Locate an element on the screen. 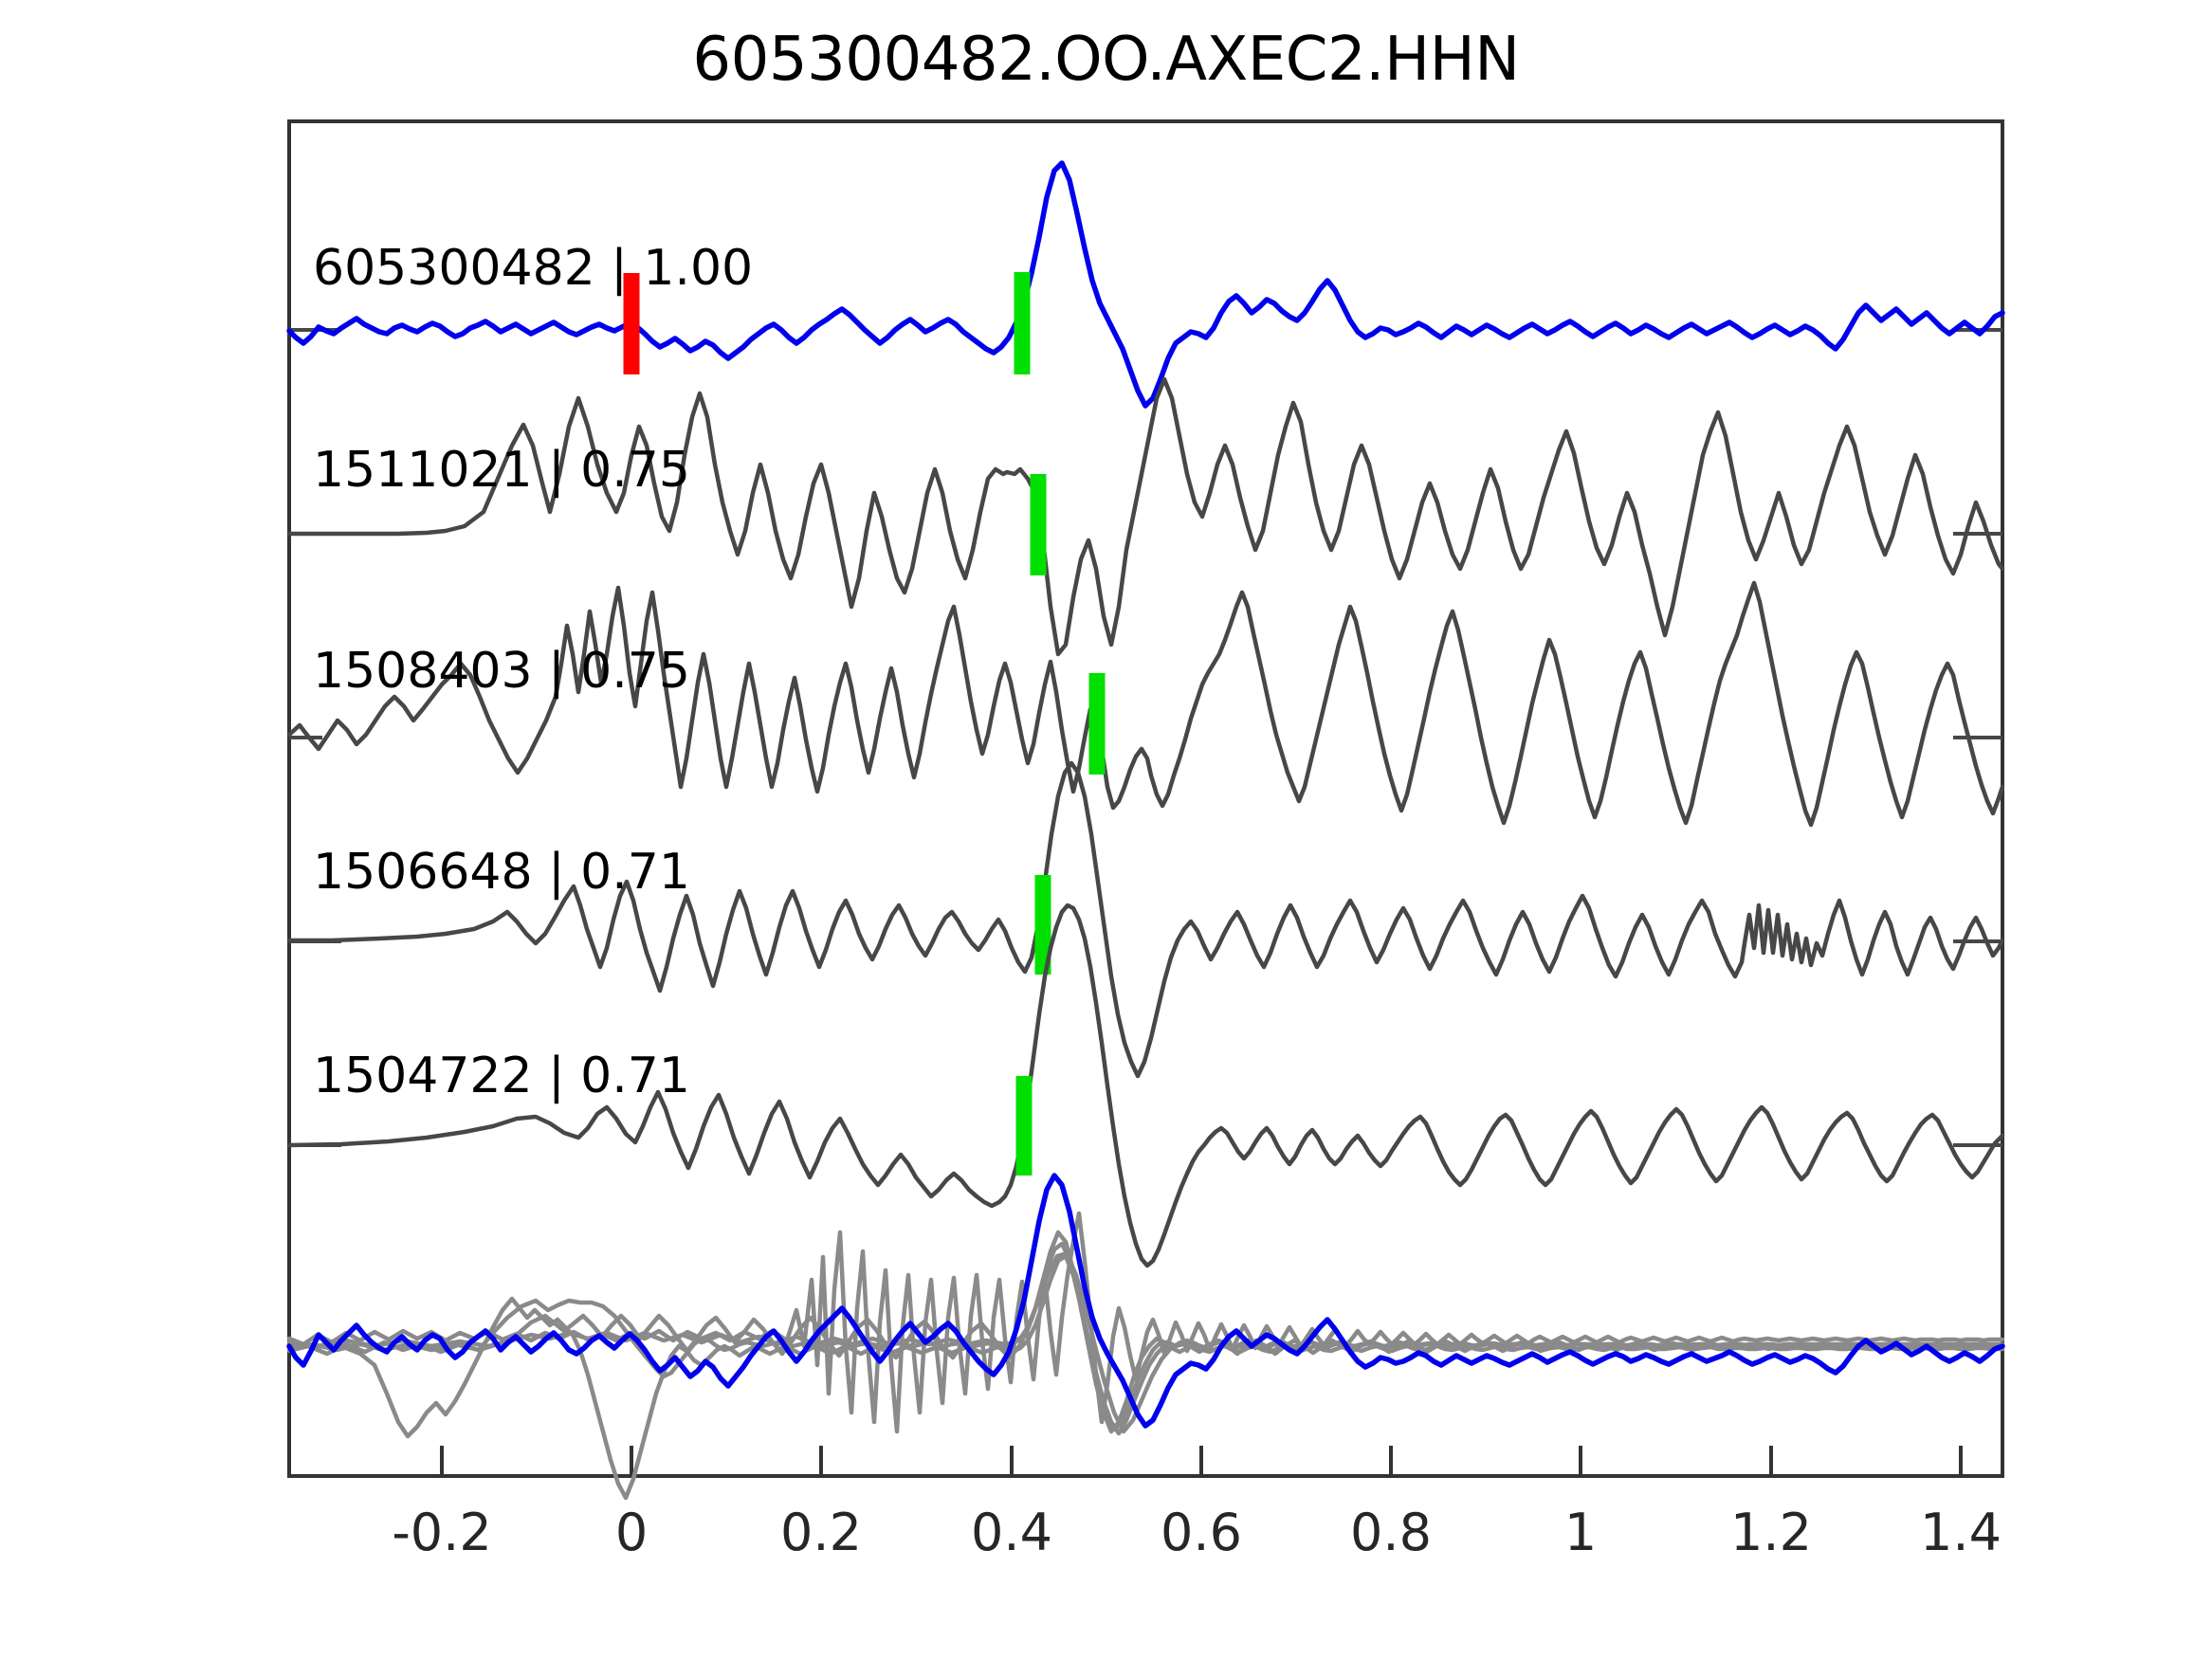  page-title: 605300482.OO.AXEC2.HHN is located at coordinates (1106, 60).